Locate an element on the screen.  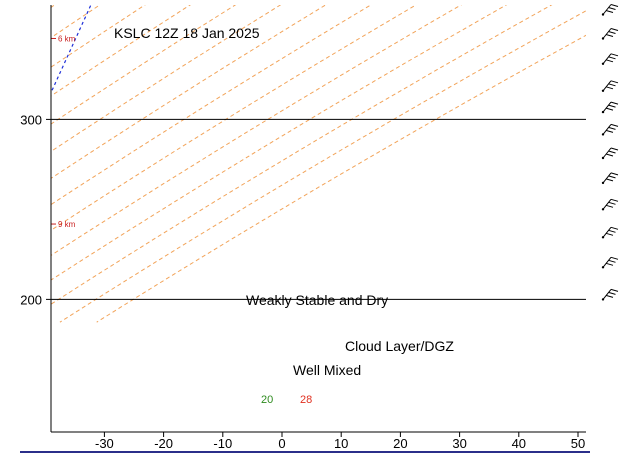
pressure-label: 200 is located at coordinates (31, 299).